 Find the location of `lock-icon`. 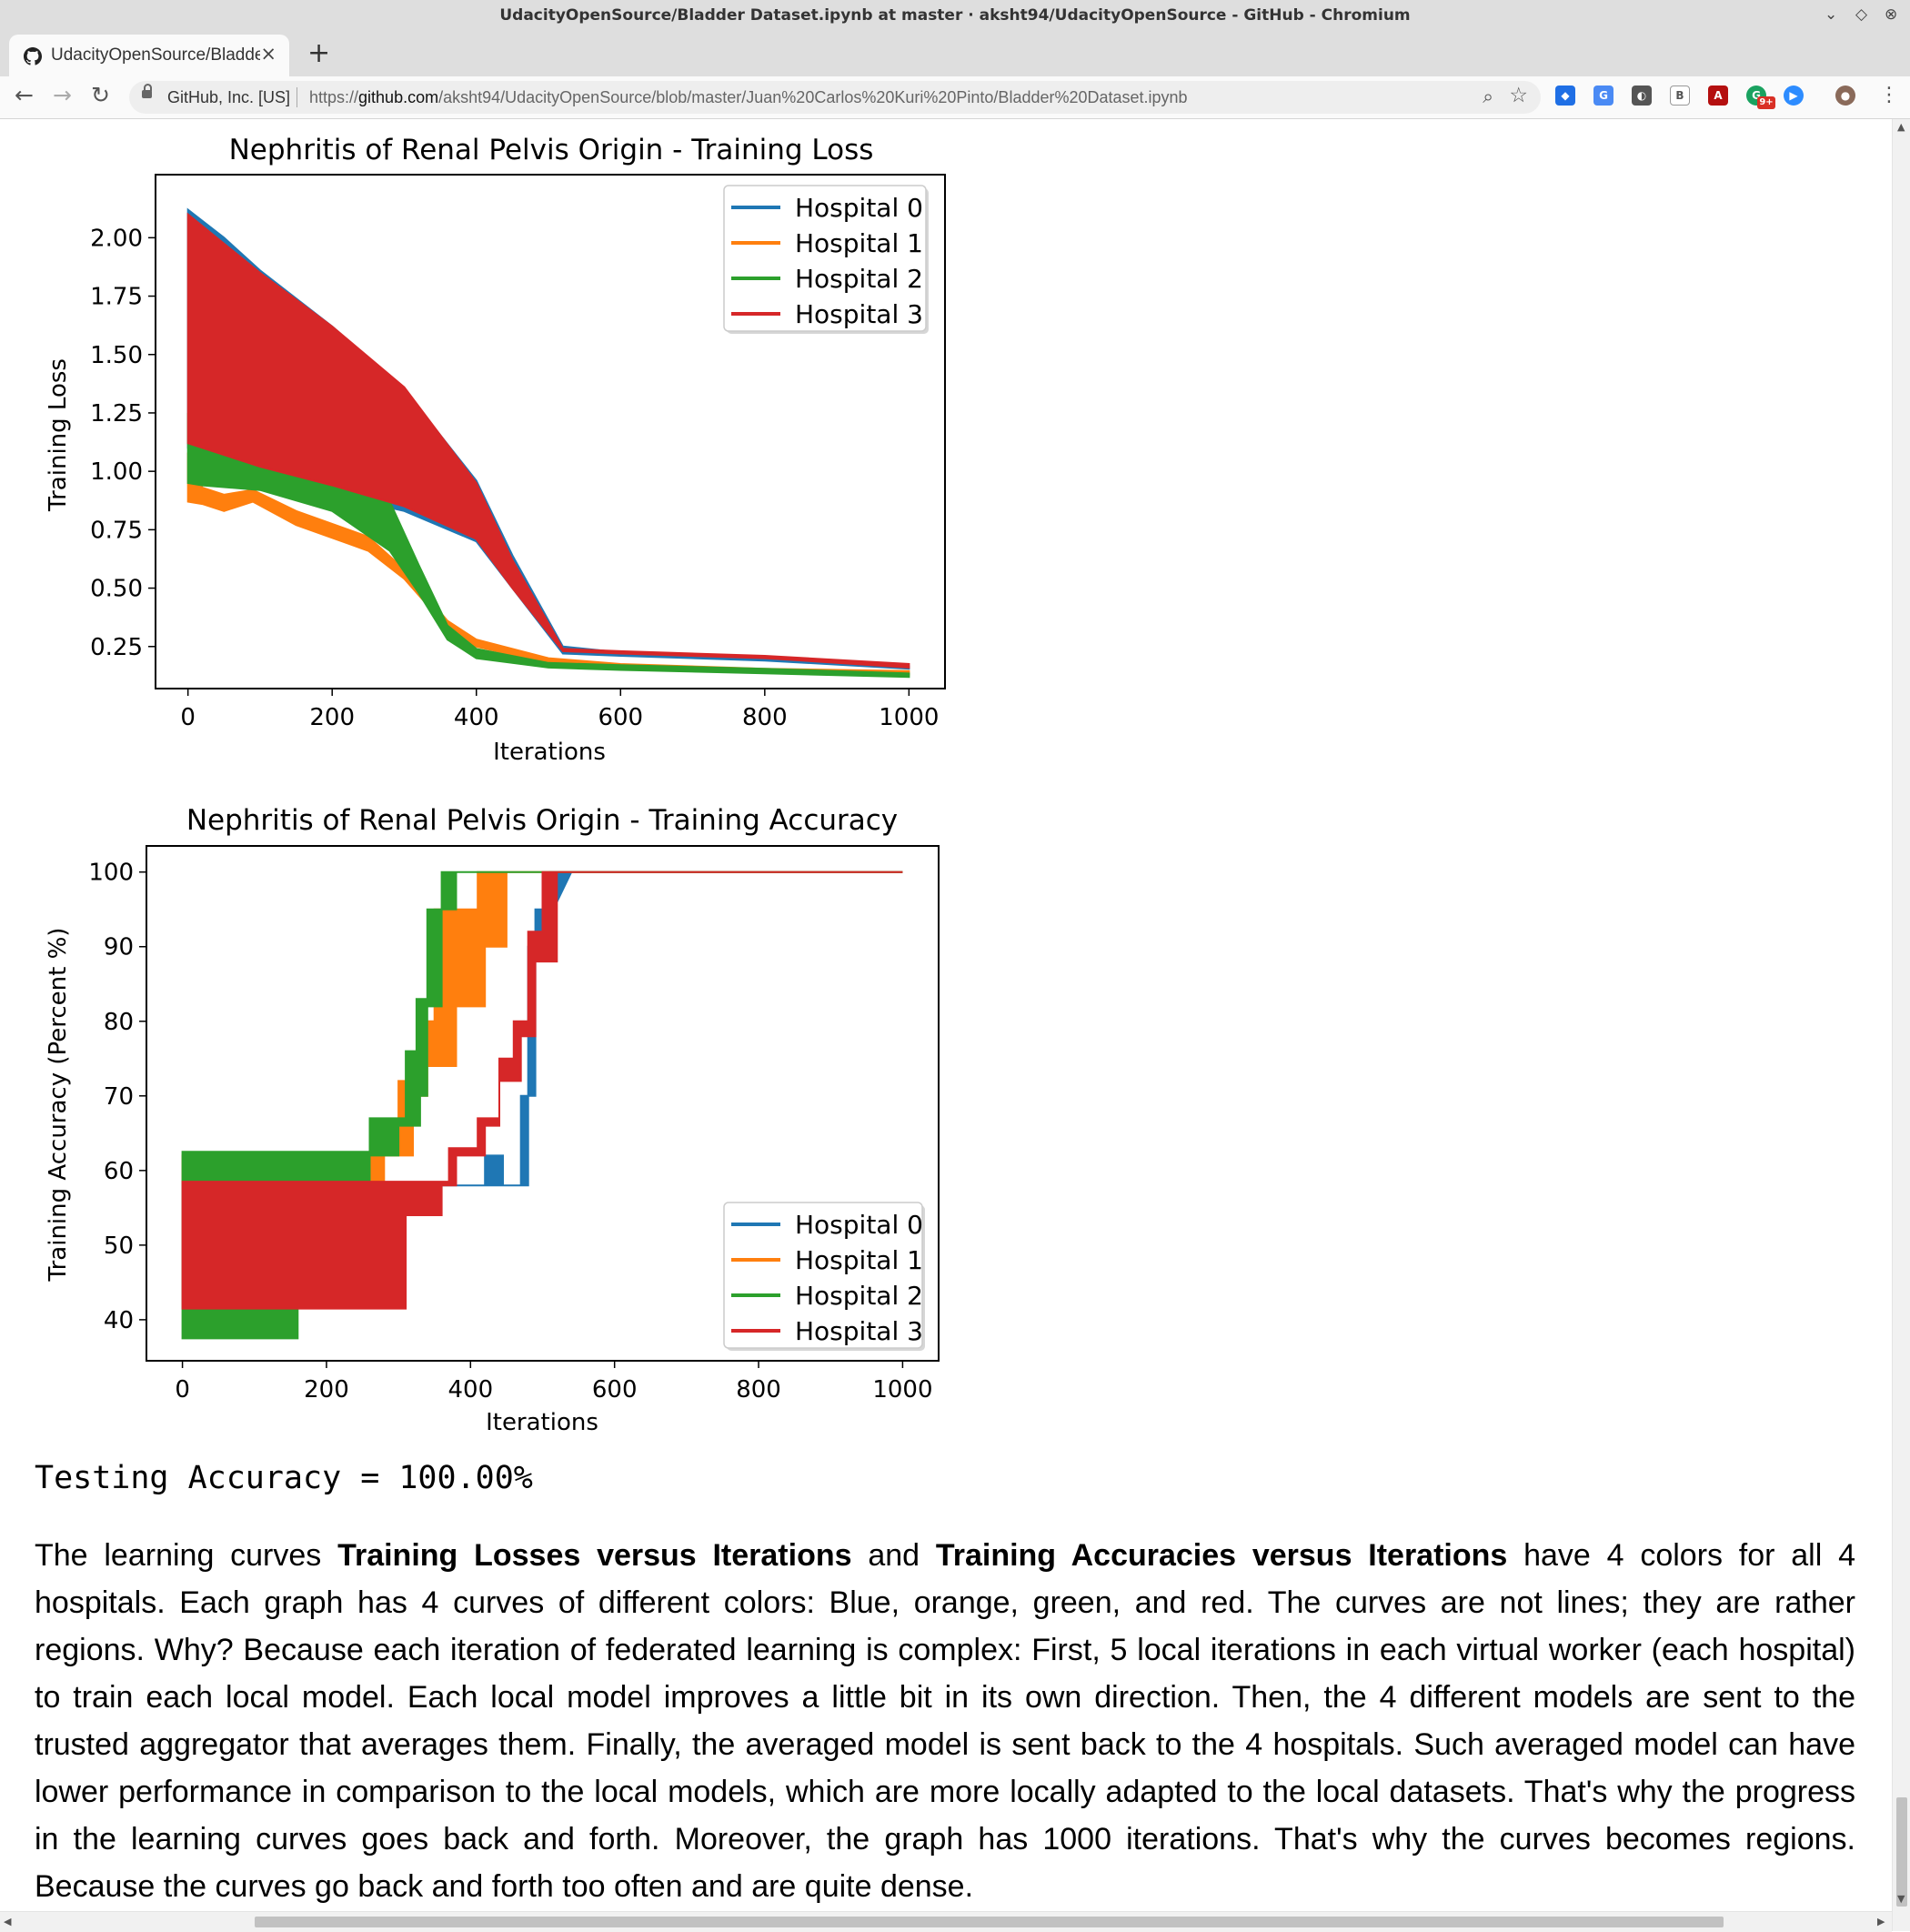

lock-icon is located at coordinates (147, 91).